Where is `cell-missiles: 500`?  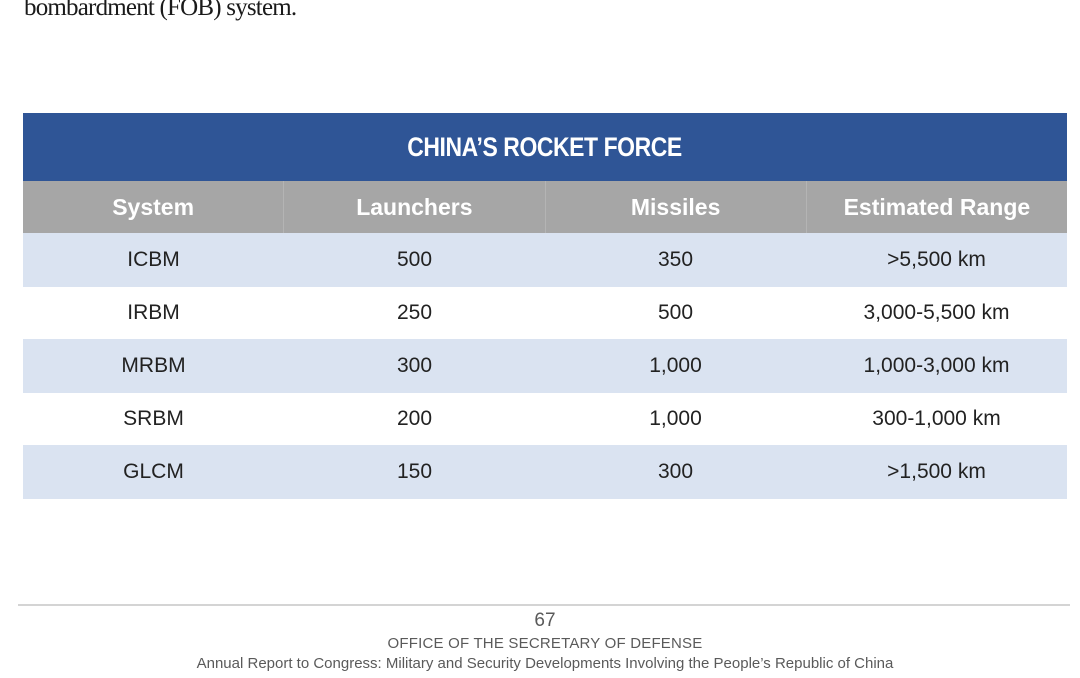
cell-missiles: 500 is located at coordinates (675, 312).